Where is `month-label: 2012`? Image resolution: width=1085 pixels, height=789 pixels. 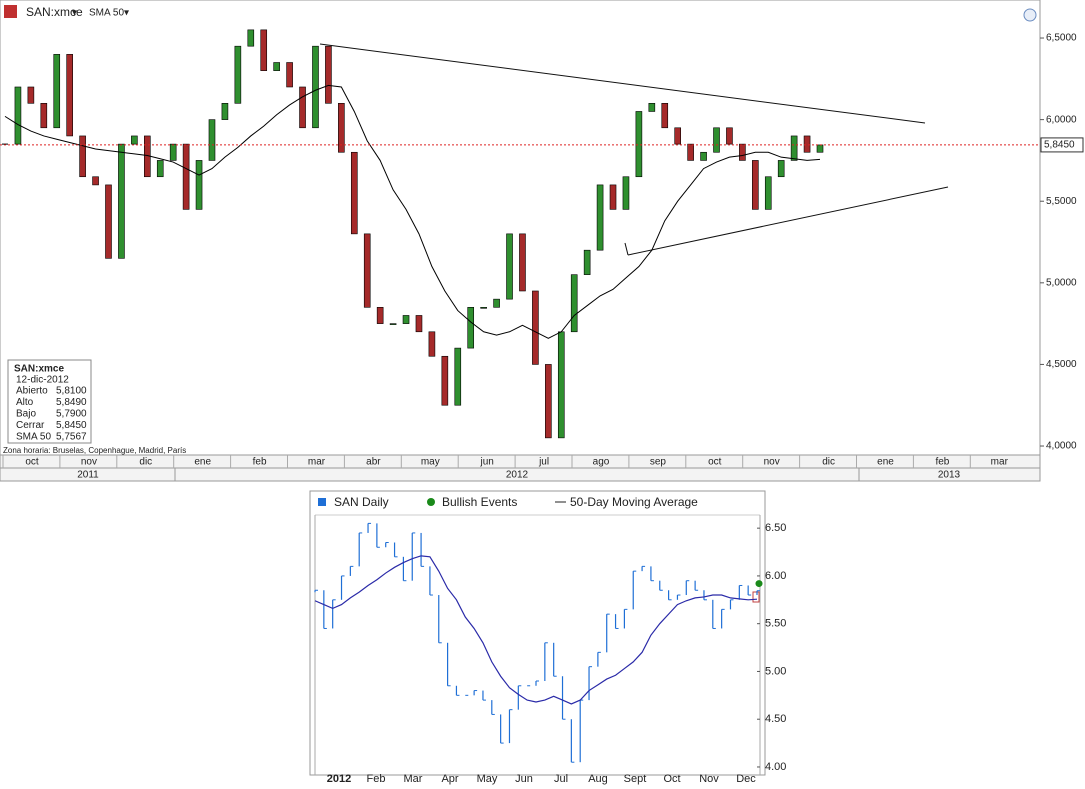
month-label: 2012 is located at coordinates (339, 779).